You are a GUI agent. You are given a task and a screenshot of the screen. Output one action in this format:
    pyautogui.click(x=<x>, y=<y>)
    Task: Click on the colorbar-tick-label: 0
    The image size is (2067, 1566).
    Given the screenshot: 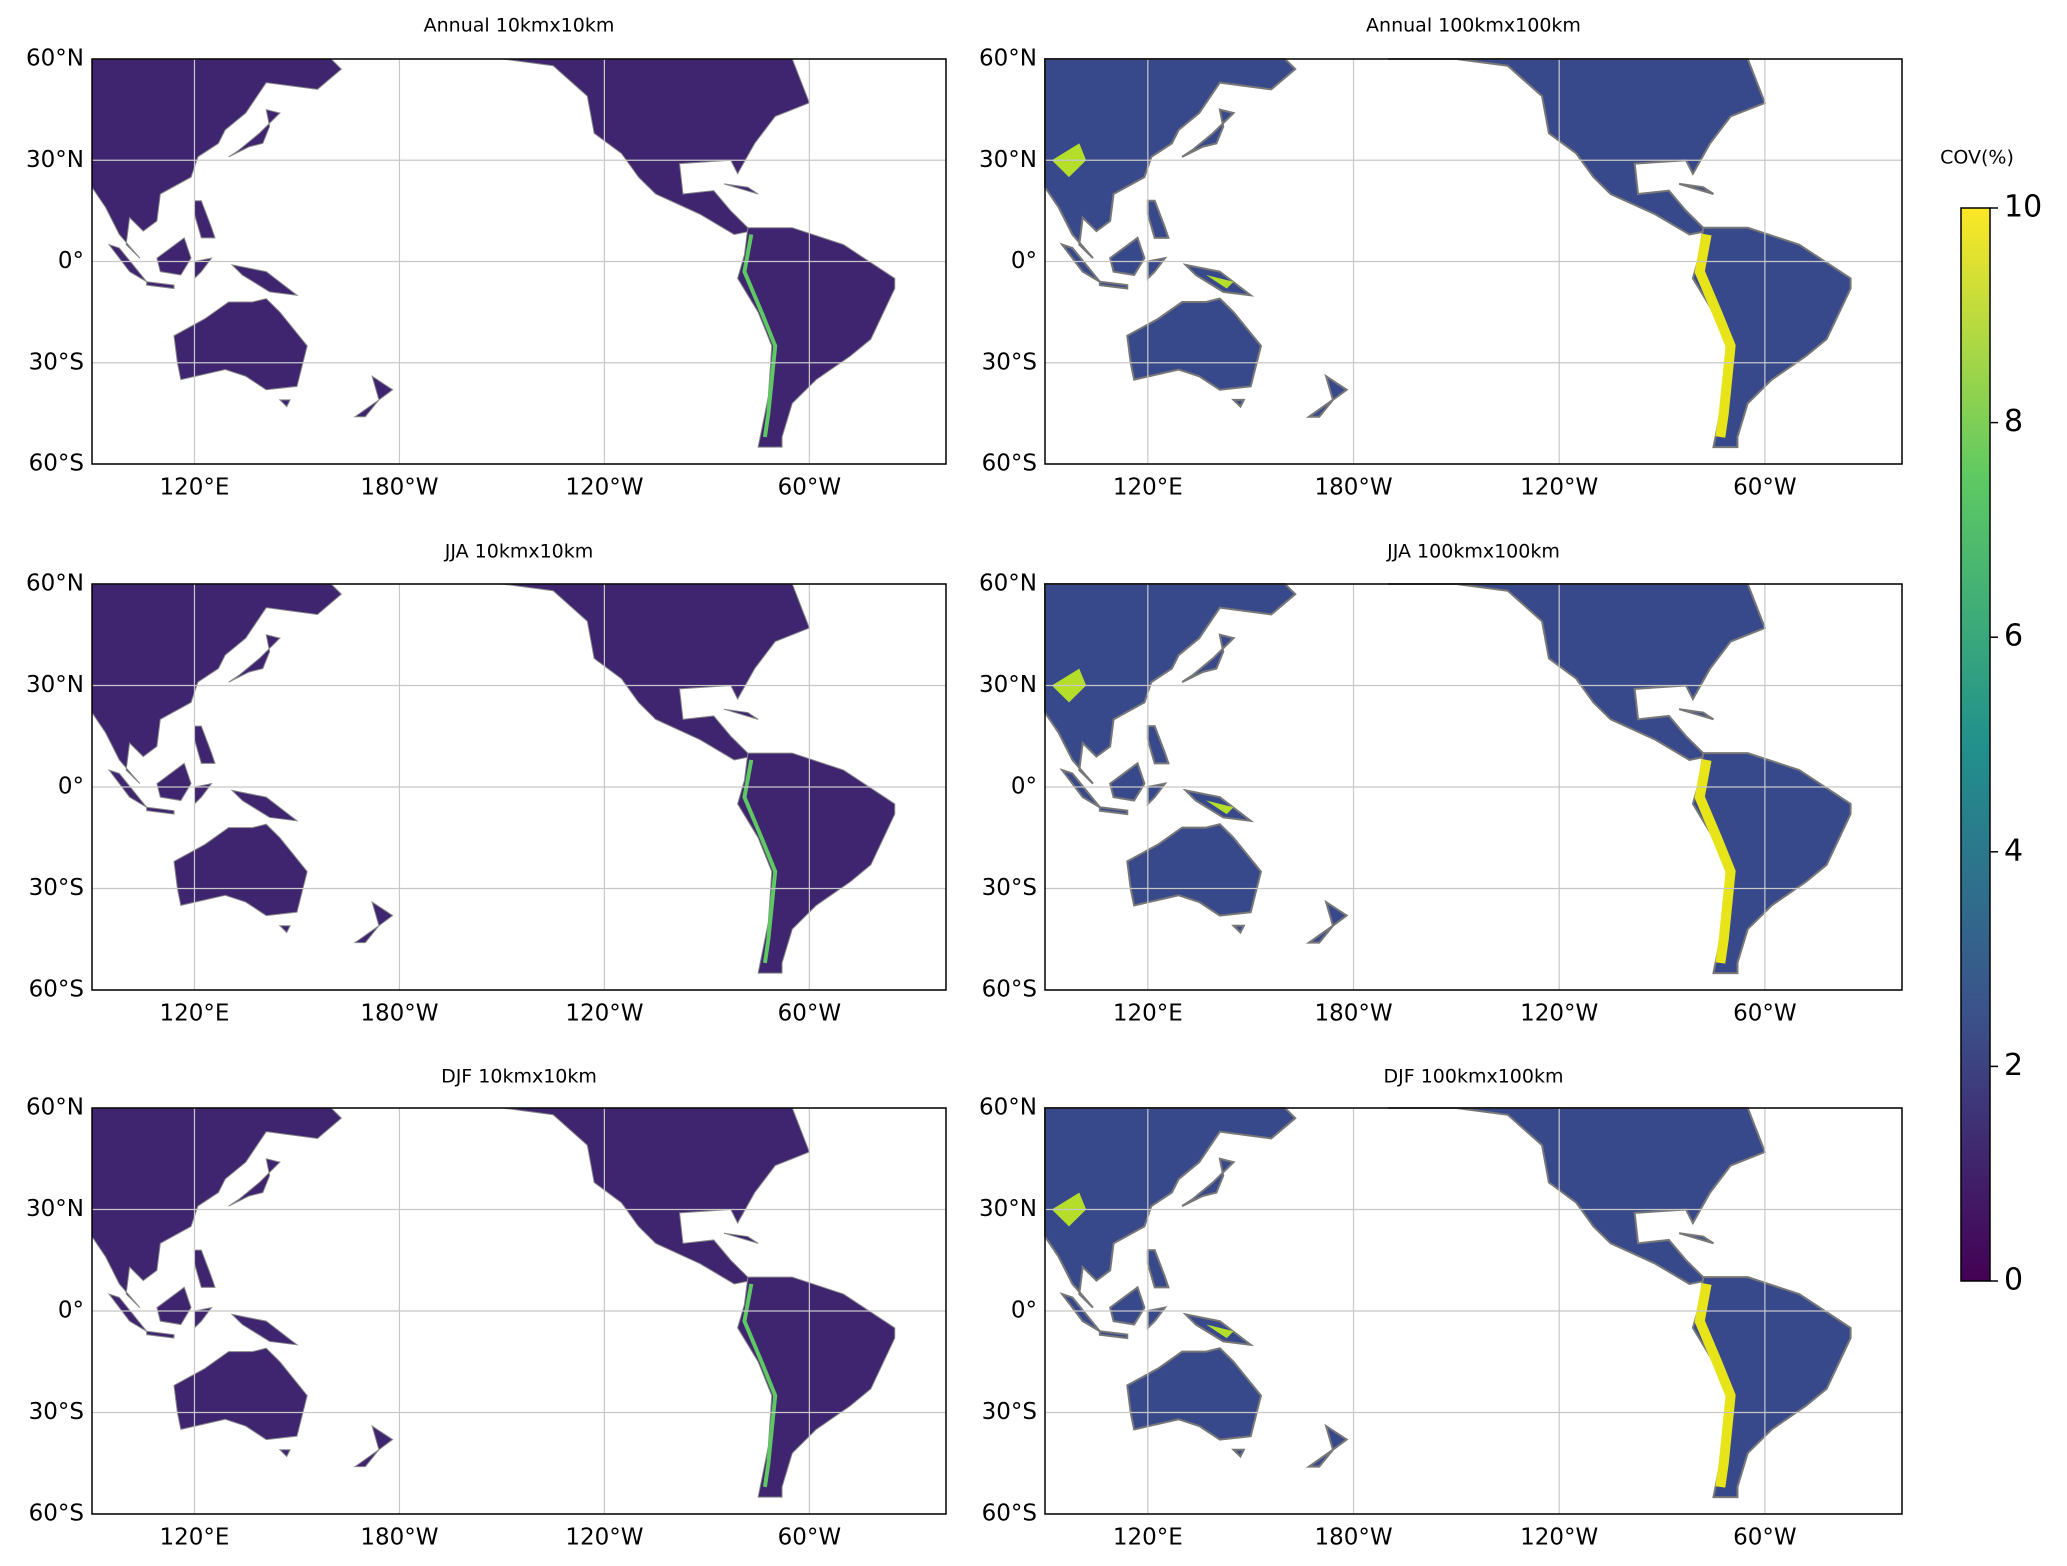 What is the action you would take?
    pyautogui.click(x=2013, y=1280)
    